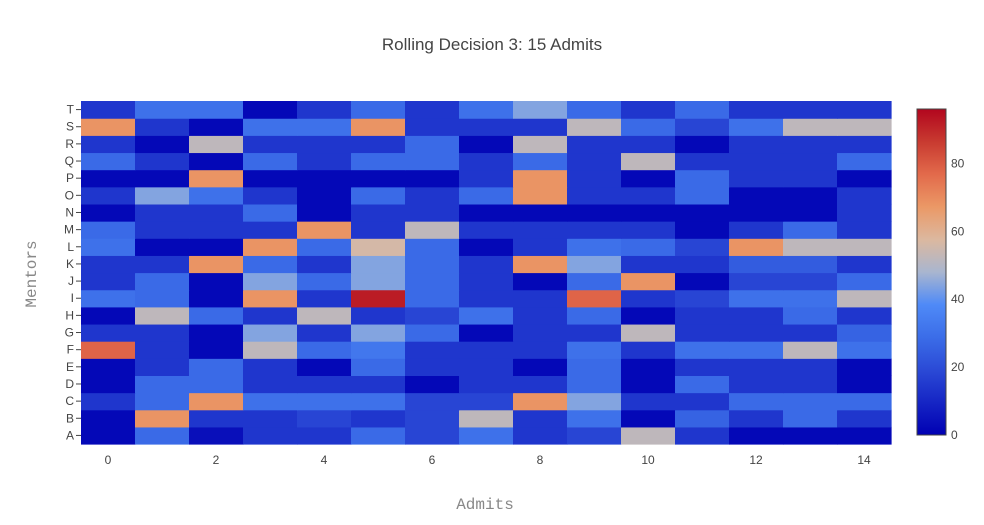 Image resolution: width=984 pixels, height=525 pixels. What do you see at coordinates (70, 127) in the screenshot?
I see `y-tick-label: S` at bounding box center [70, 127].